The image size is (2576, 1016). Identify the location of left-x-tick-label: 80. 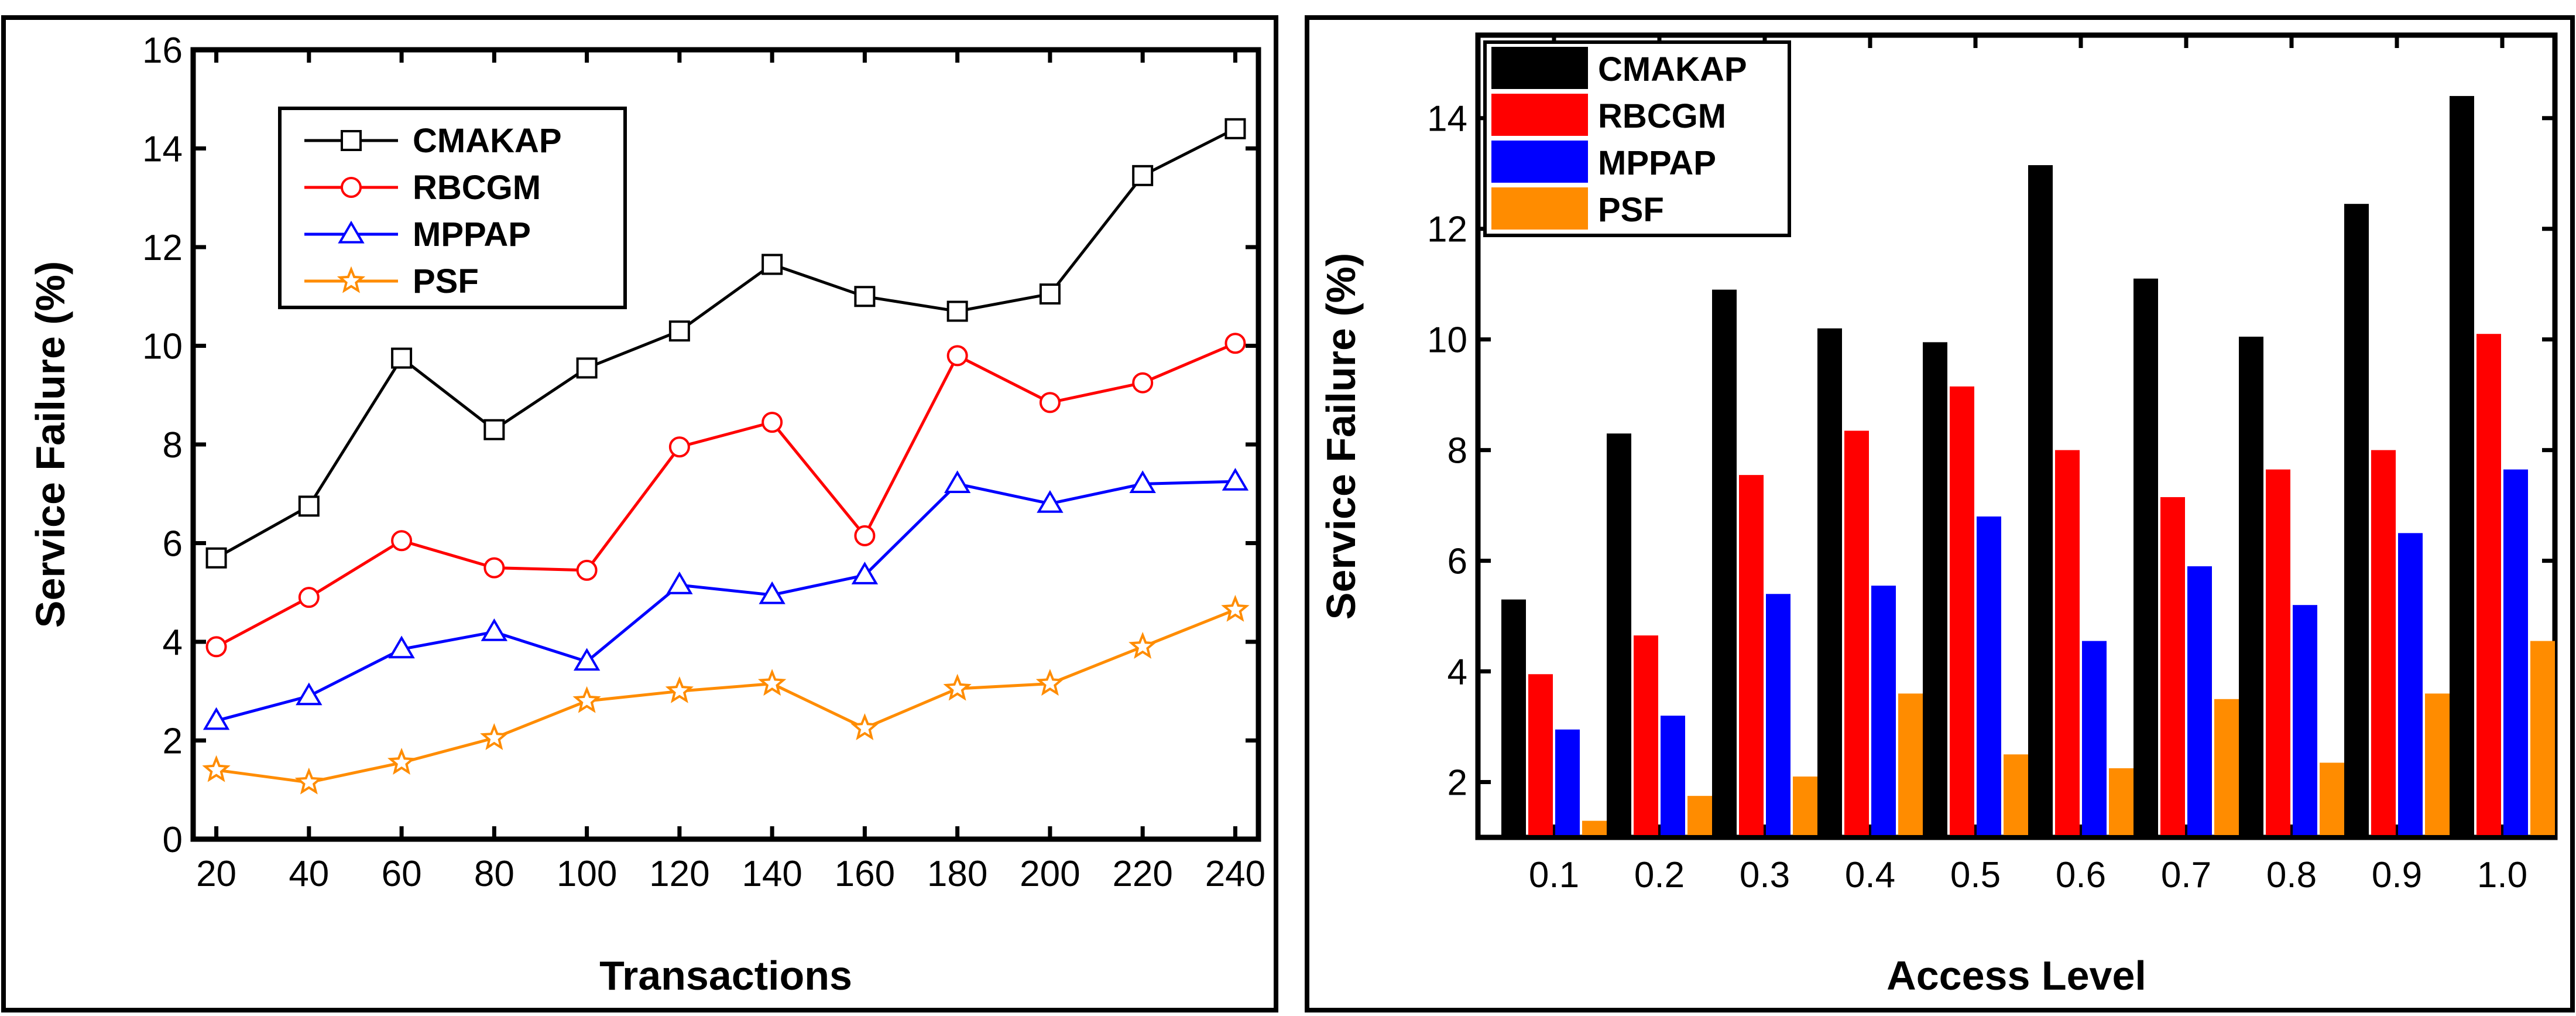
(494, 874).